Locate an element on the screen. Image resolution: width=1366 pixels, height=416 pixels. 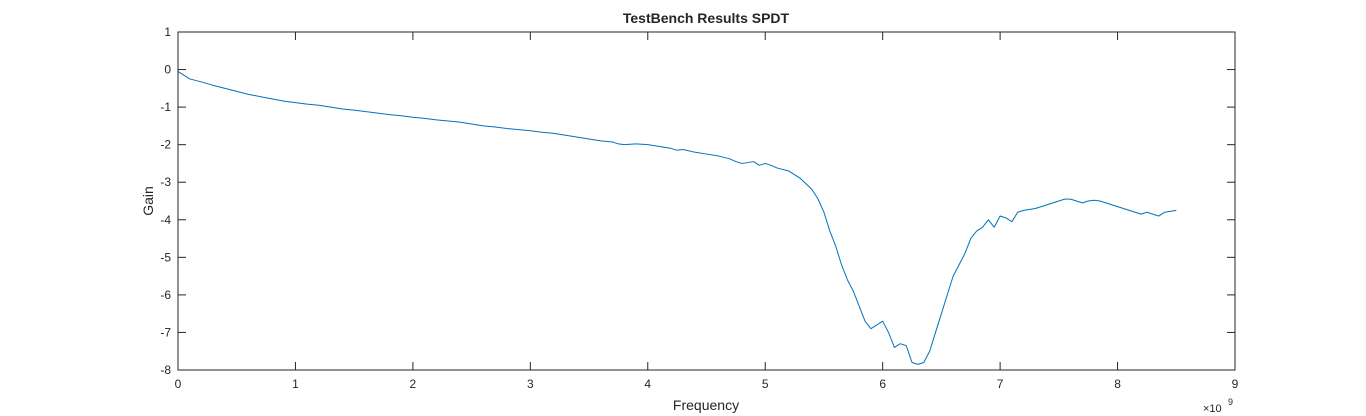
y-tick-label: 1 is located at coordinates (167, 32).